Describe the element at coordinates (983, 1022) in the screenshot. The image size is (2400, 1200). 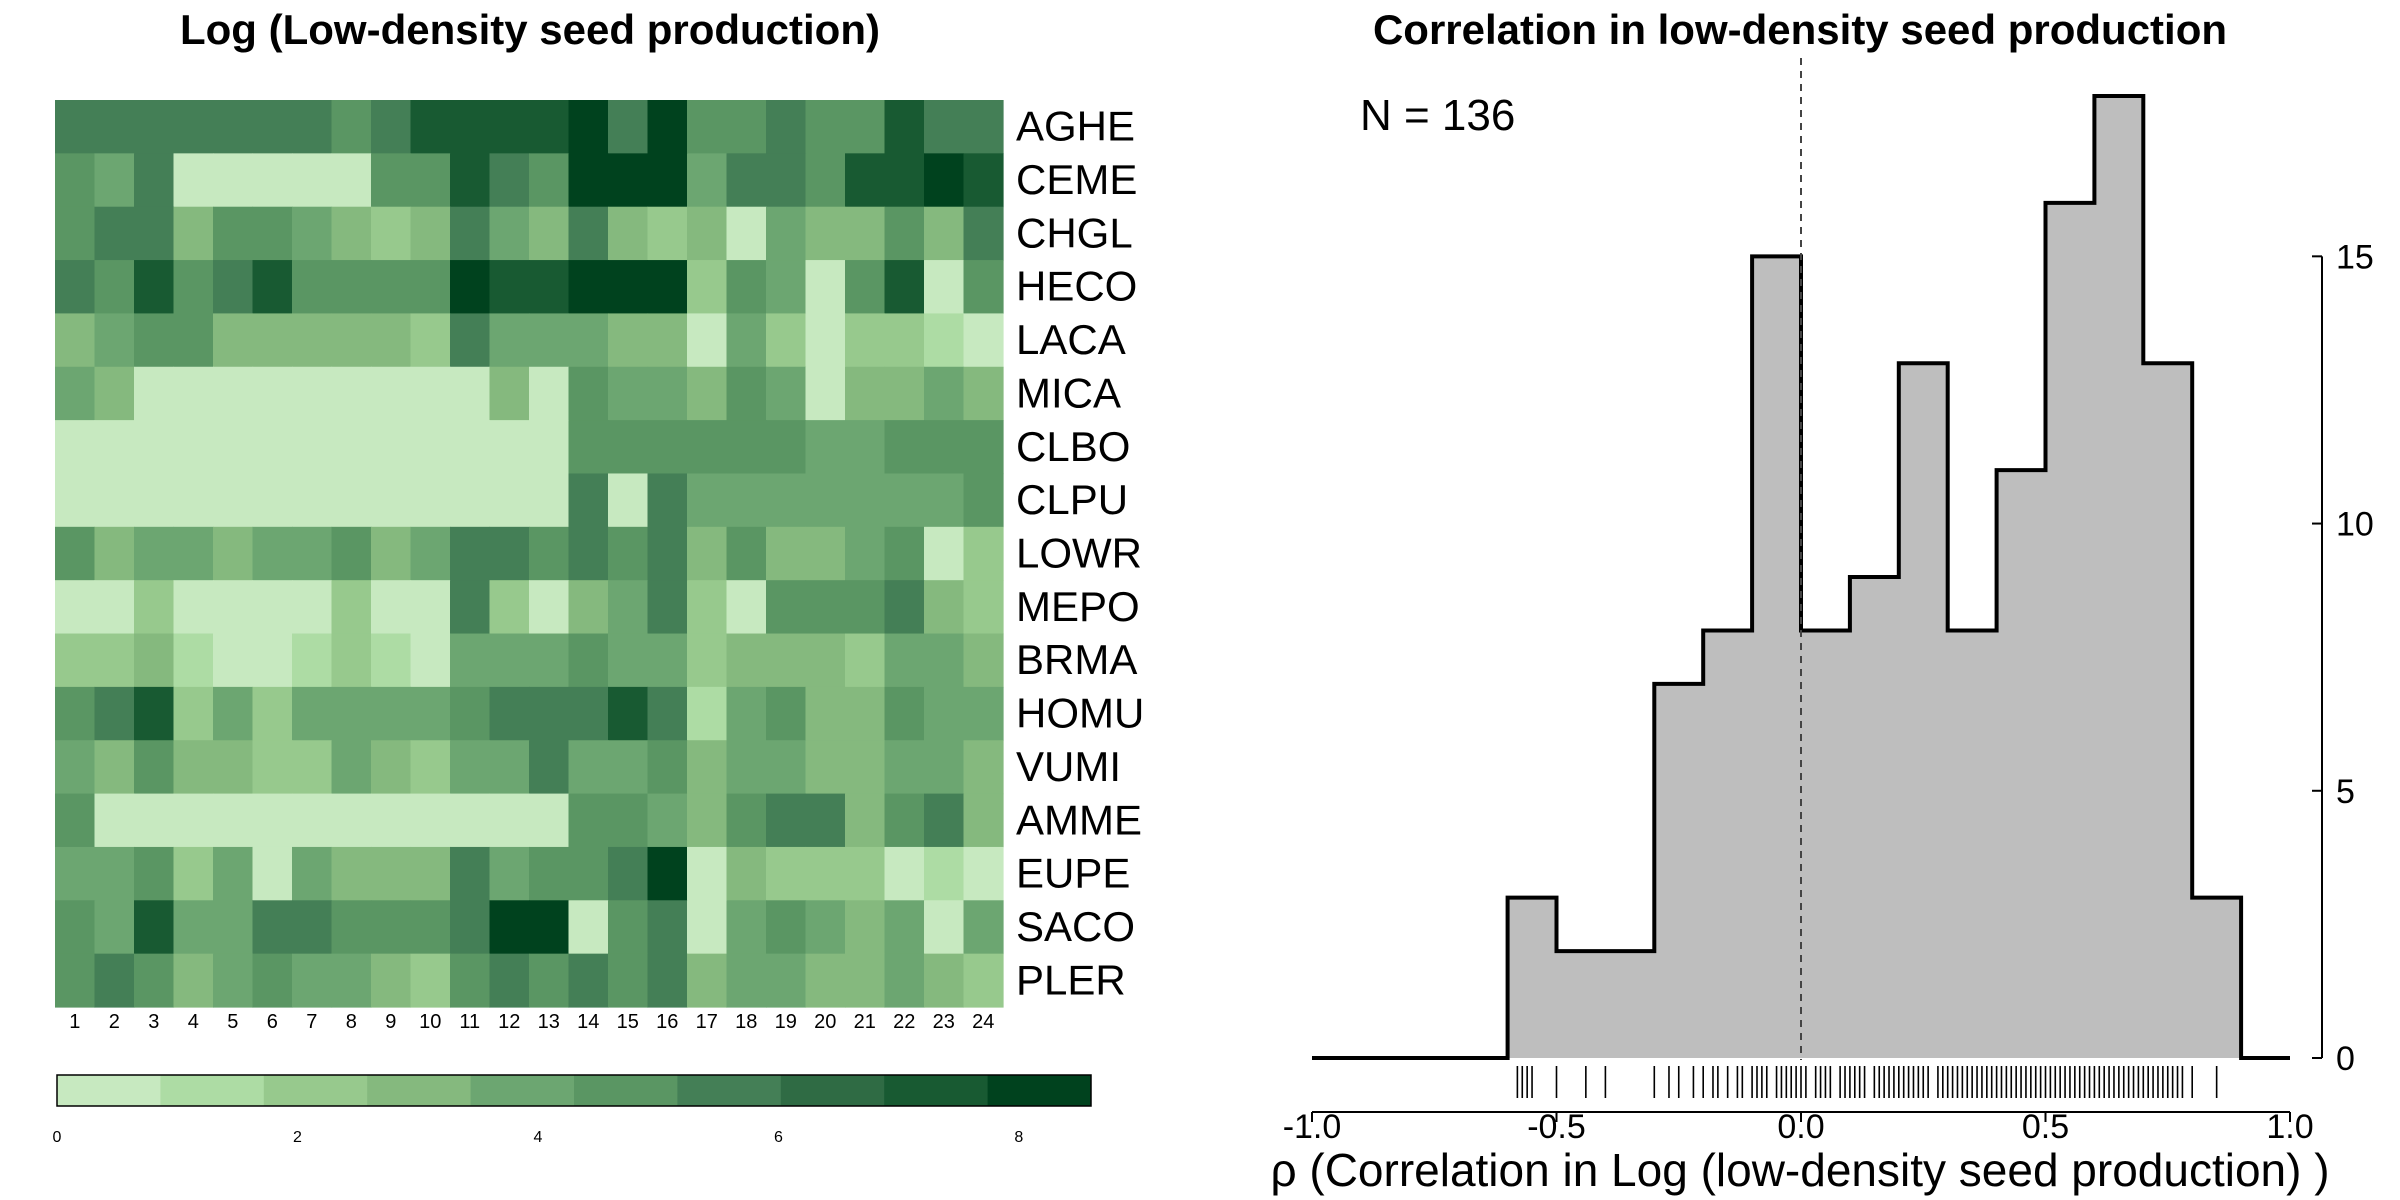
I see `heatmap-column-label: 24` at that location.